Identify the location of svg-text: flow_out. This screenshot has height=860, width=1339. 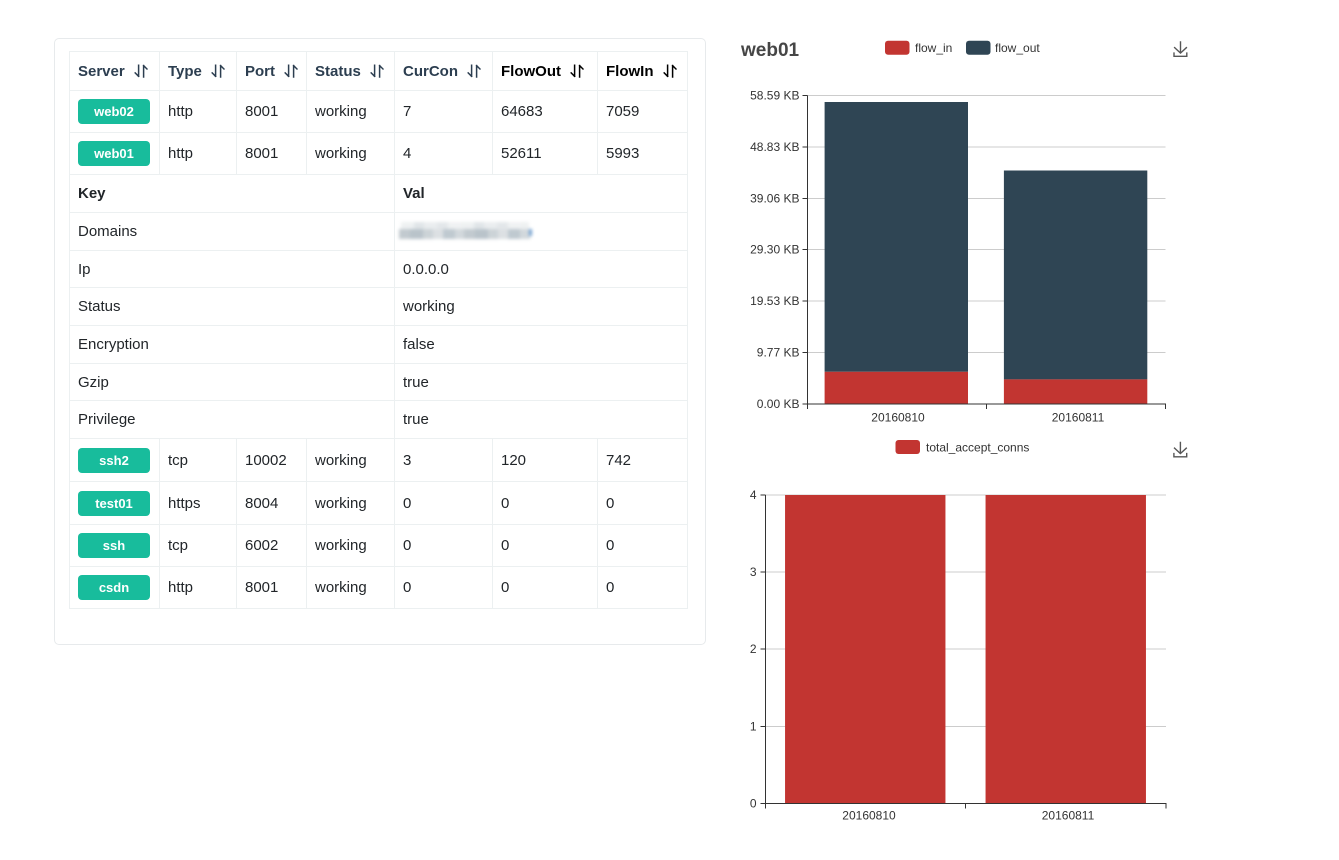
(1017, 48).